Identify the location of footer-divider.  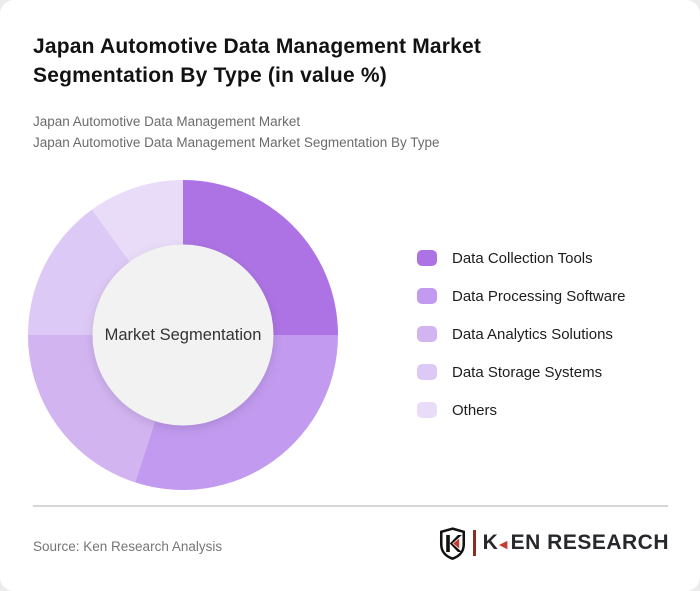
(350, 506).